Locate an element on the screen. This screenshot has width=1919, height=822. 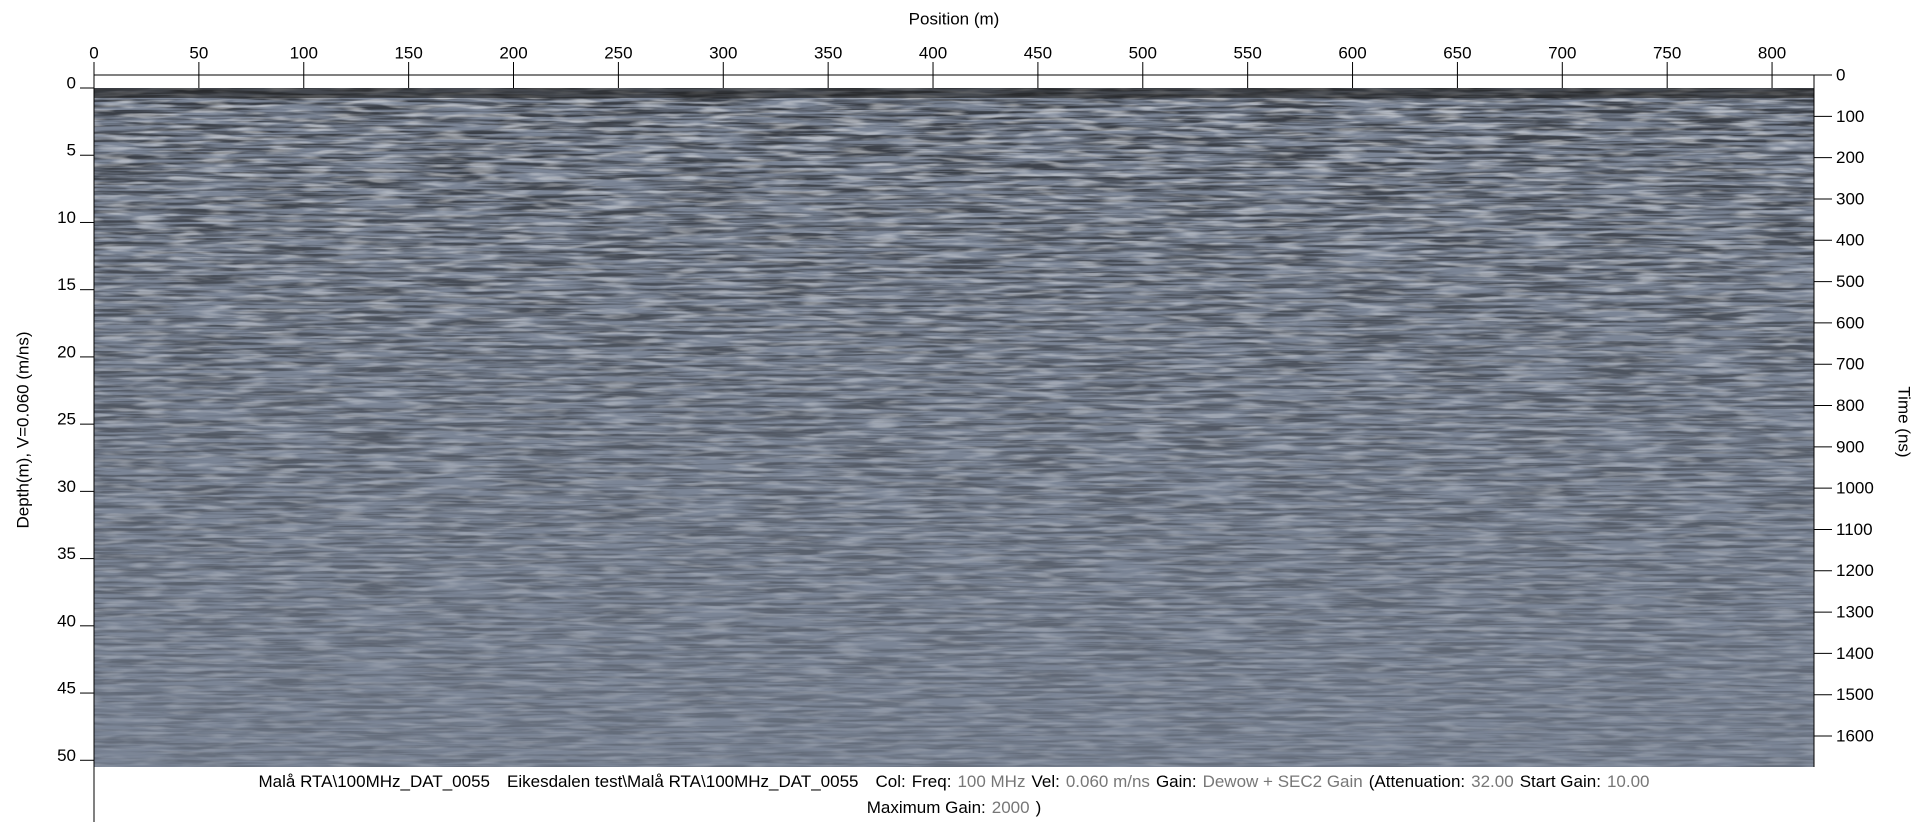
footer-line: Maximum Gain: 2000) is located at coordinates (954, 807).